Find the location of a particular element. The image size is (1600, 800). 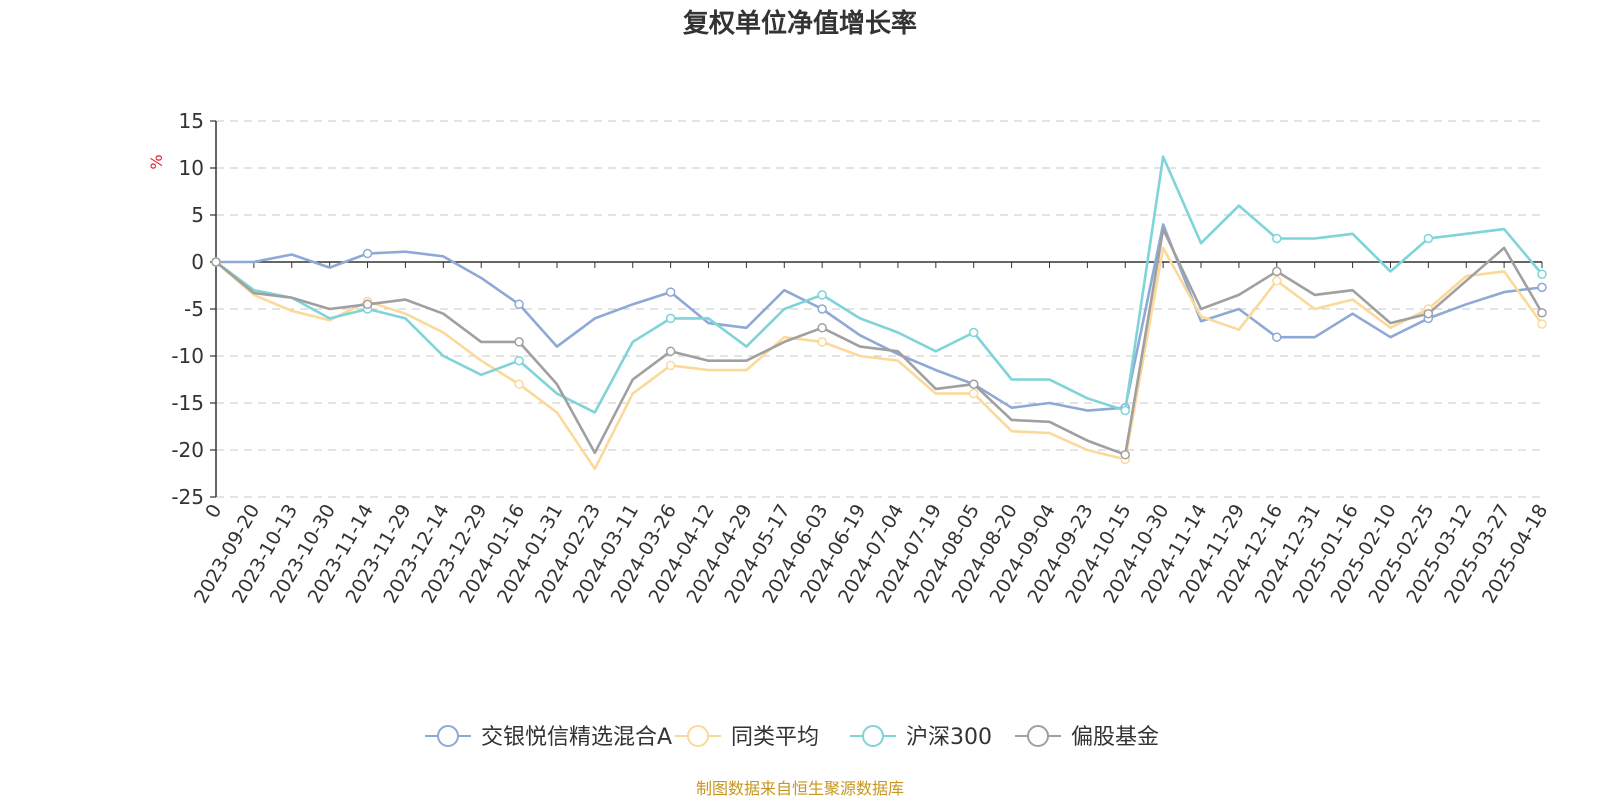

legend-item-2: 沪深300 is located at coordinates (921, 737).